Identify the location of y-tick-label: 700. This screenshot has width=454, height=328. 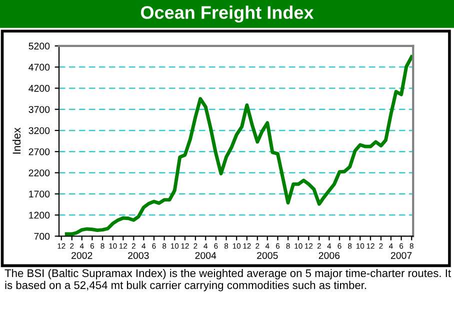
(42, 236).